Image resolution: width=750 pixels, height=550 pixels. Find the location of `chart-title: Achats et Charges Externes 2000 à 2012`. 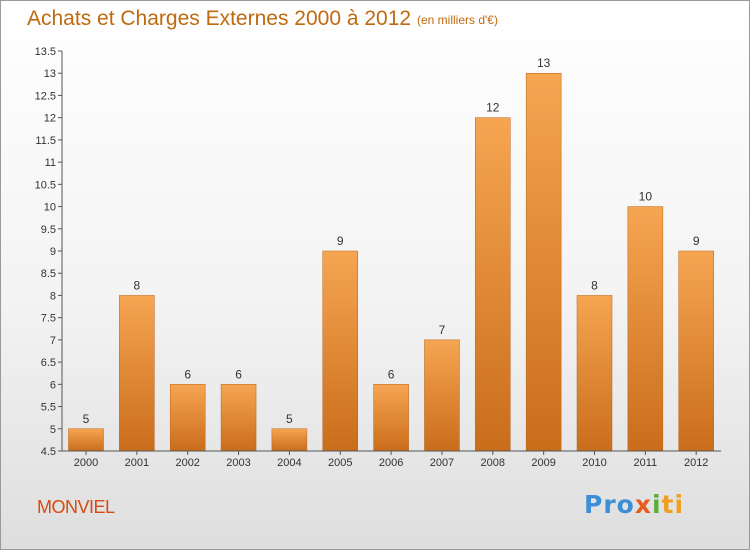

chart-title: Achats et Charges Externes 2000 à 2012 is located at coordinates (219, 18).